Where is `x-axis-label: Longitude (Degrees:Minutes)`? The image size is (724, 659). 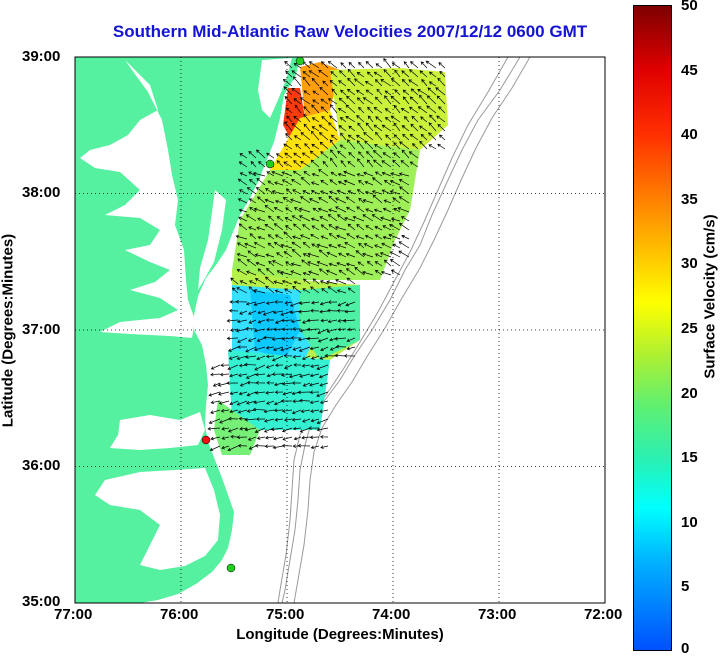 x-axis-label: Longitude (Degrees:Minutes) is located at coordinates (340, 634).